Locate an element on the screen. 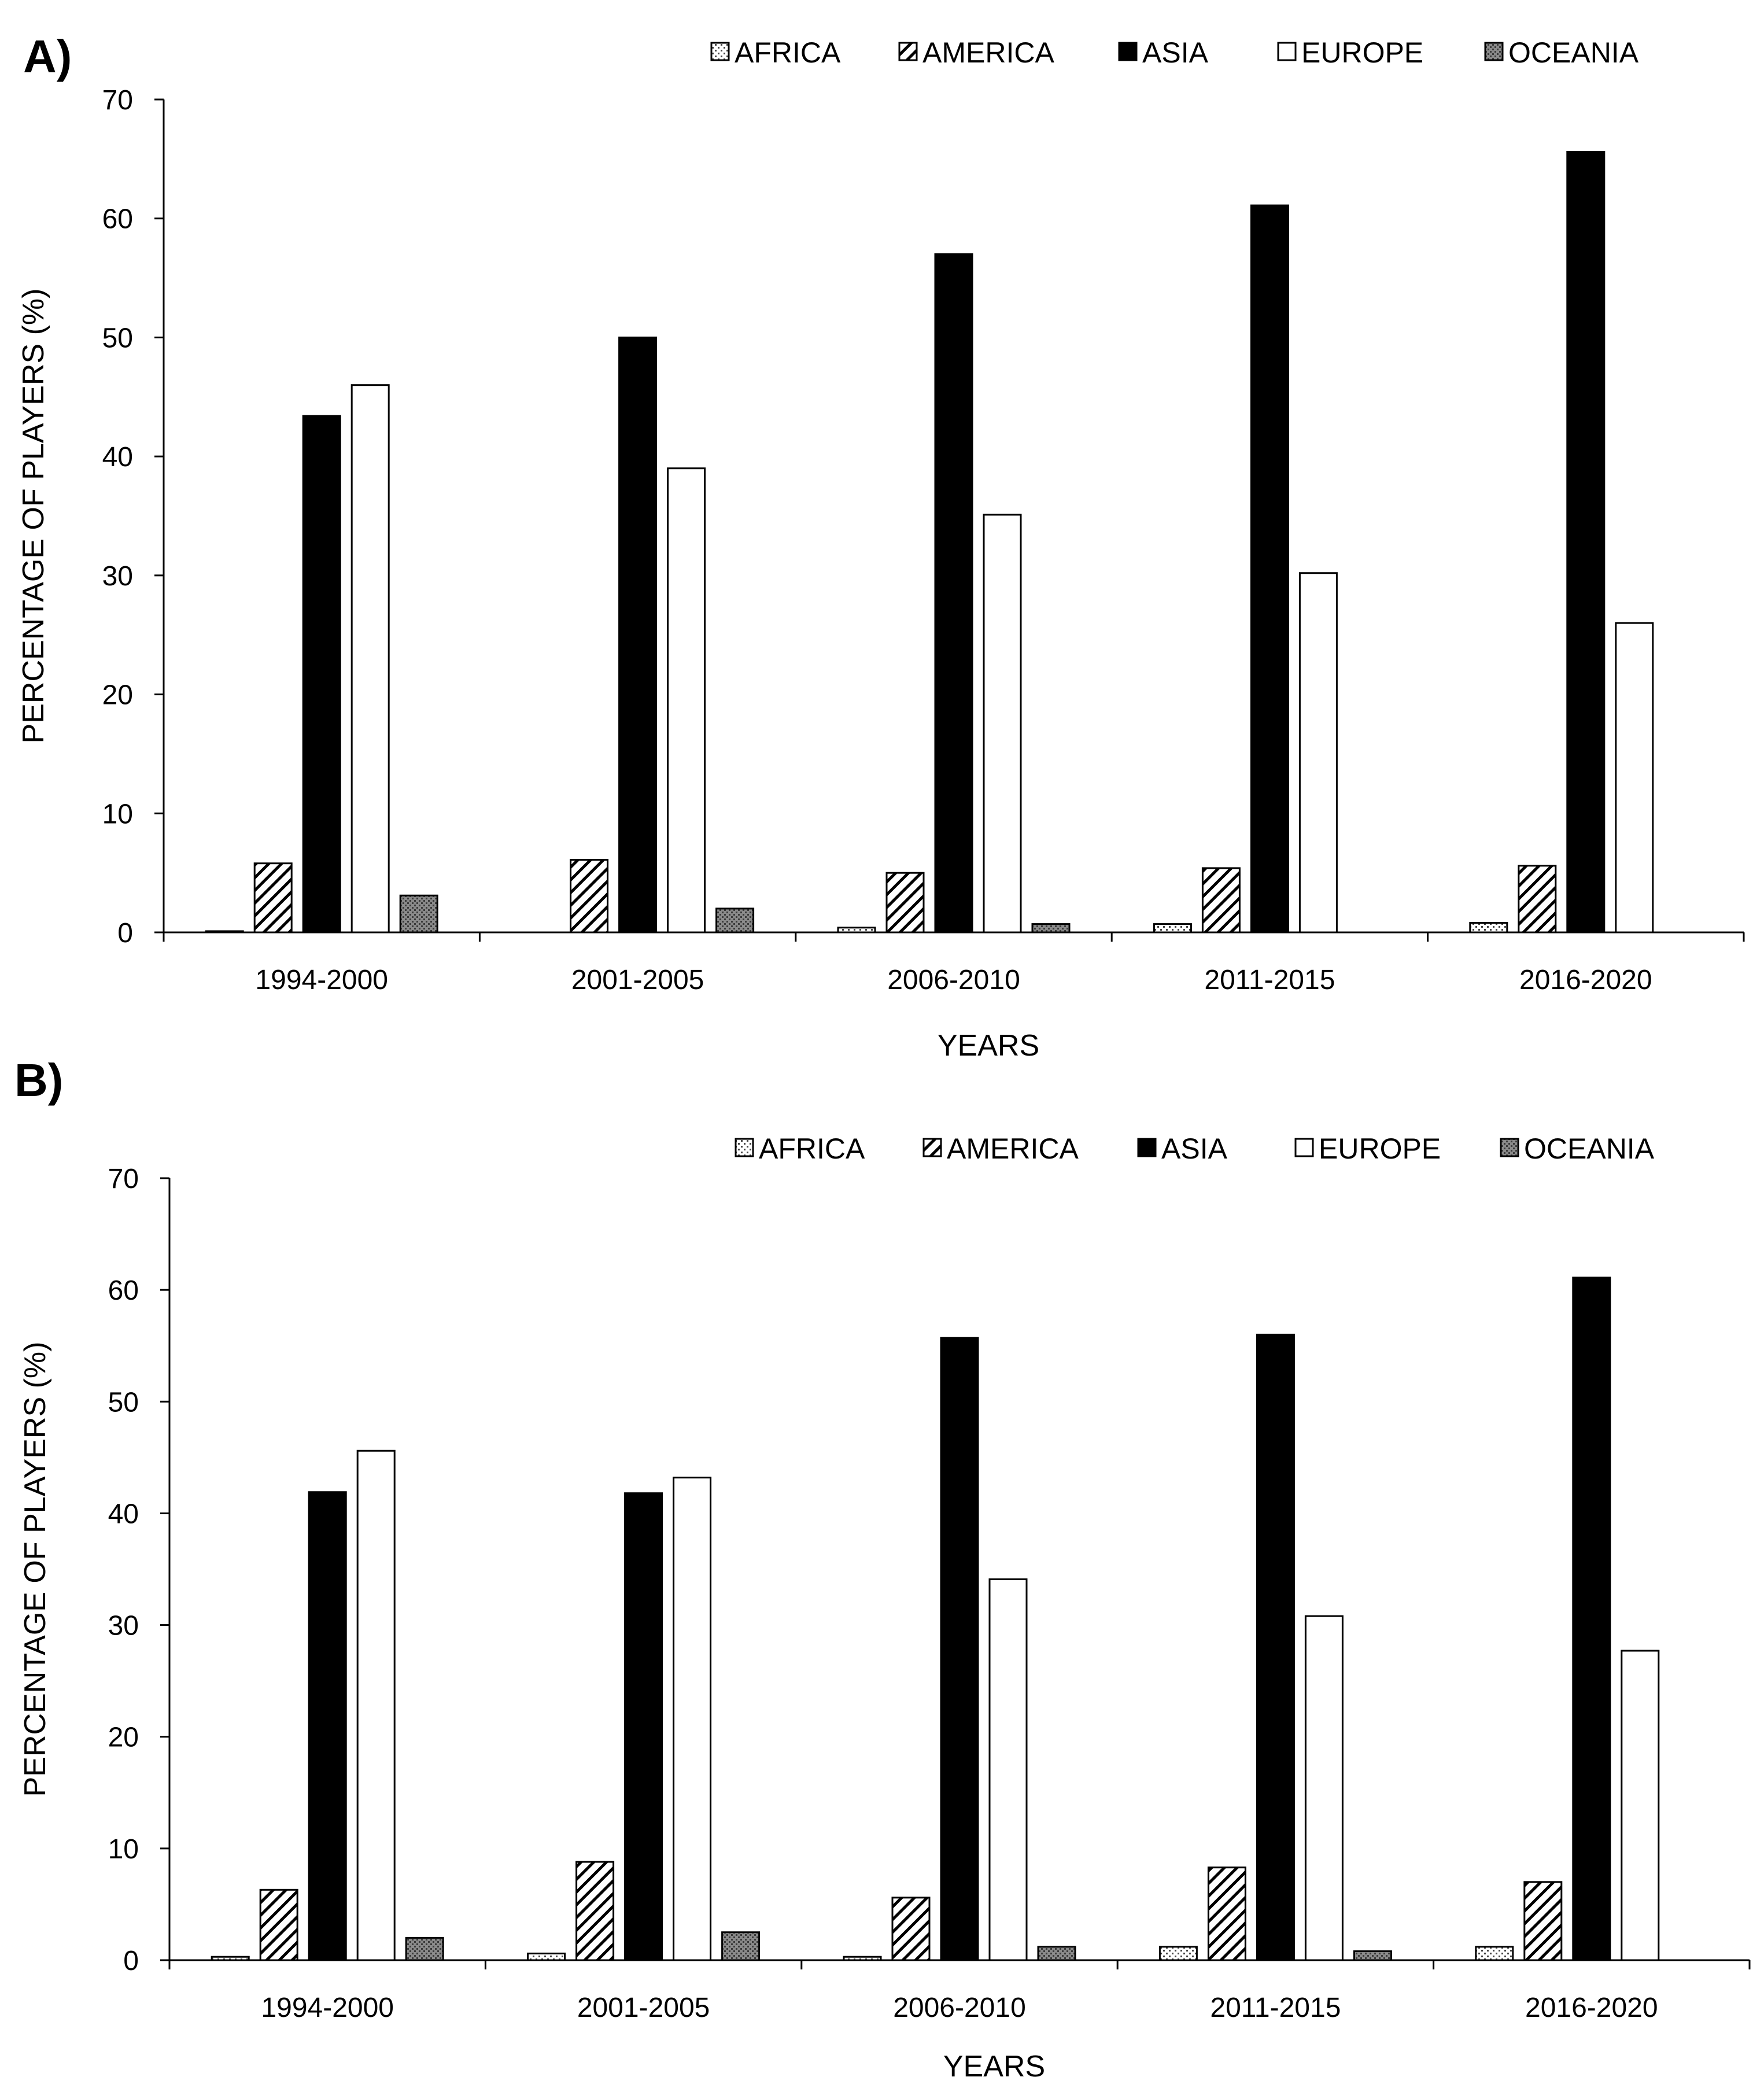 Image resolution: width=1764 pixels, height=2088 pixels. bar-oceania-2011-2015 is located at coordinates (1372, 1956).